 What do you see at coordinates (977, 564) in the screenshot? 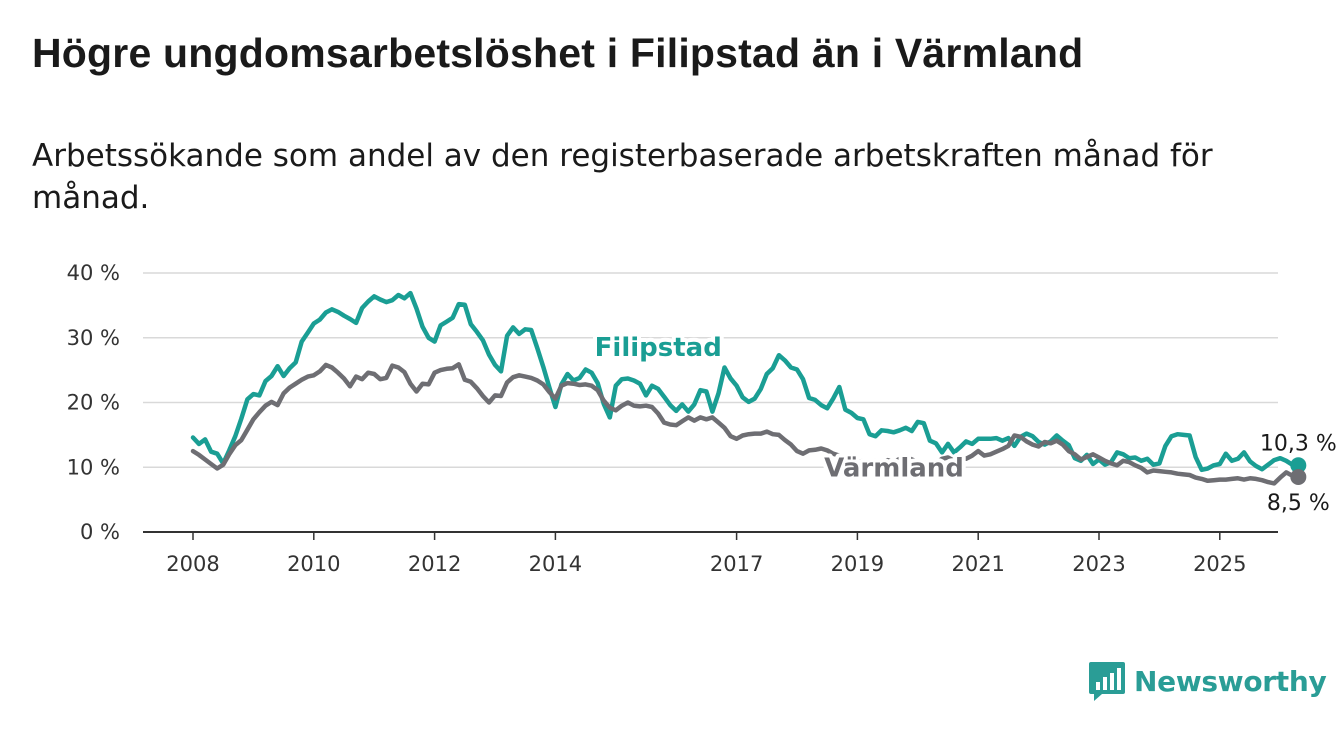
I see `x-tick-label: 2021` at bounding box center [977, 564].